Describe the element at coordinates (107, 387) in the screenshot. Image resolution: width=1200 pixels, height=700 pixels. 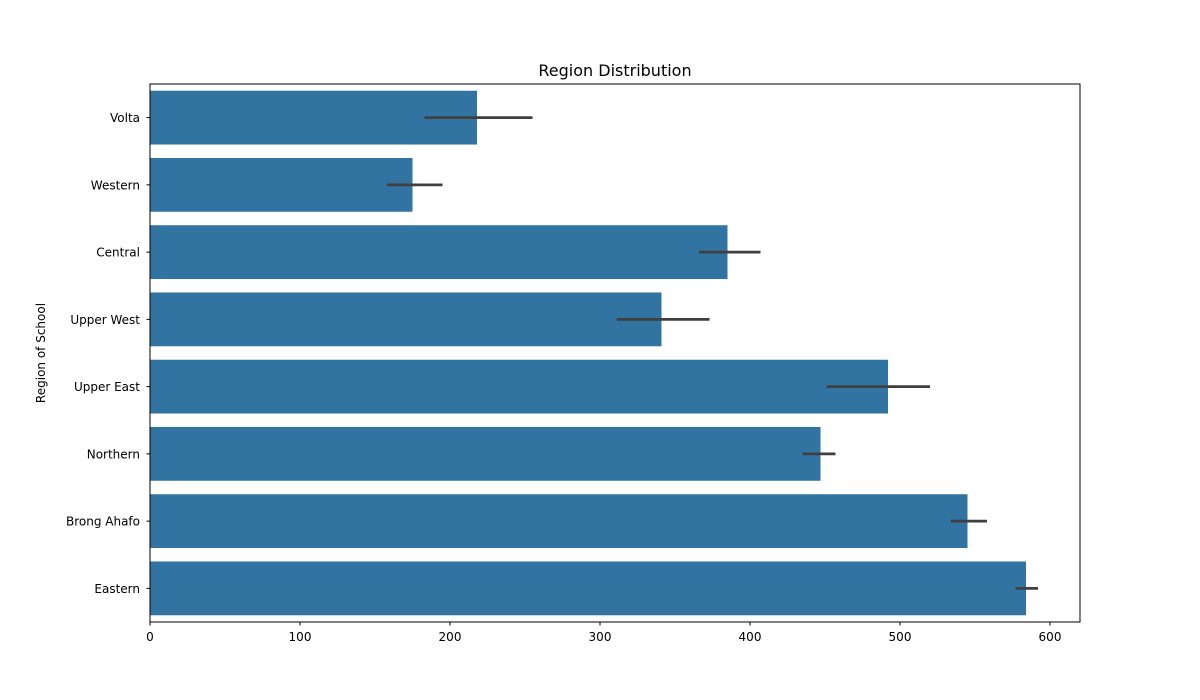
I see `y-tick-label: Upper East` at that location.